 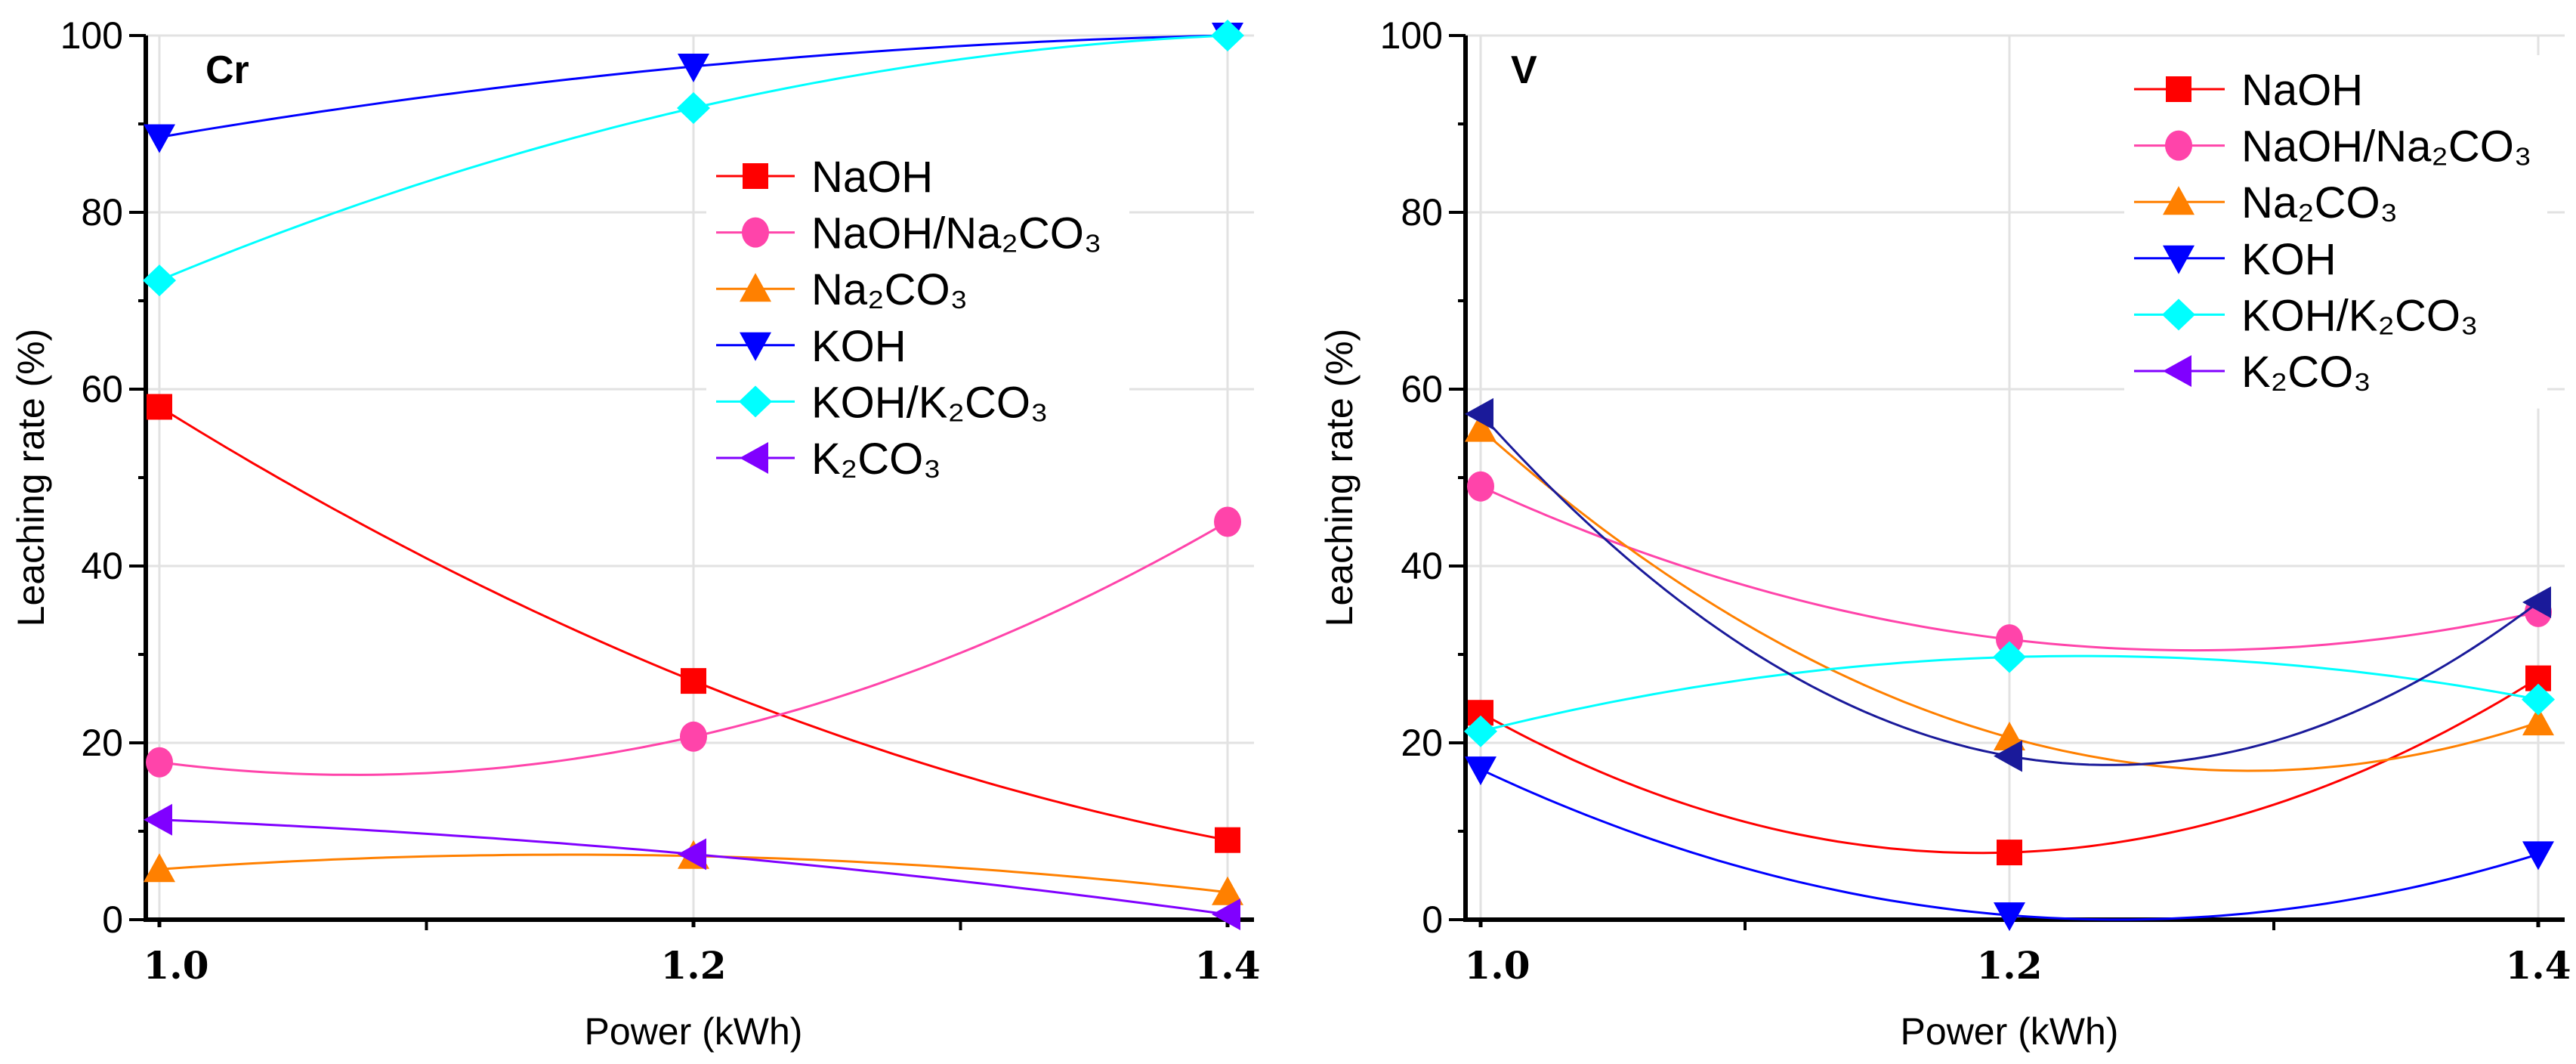 I want to click on series-naoh-na2co3, so click(x=693, y=642).